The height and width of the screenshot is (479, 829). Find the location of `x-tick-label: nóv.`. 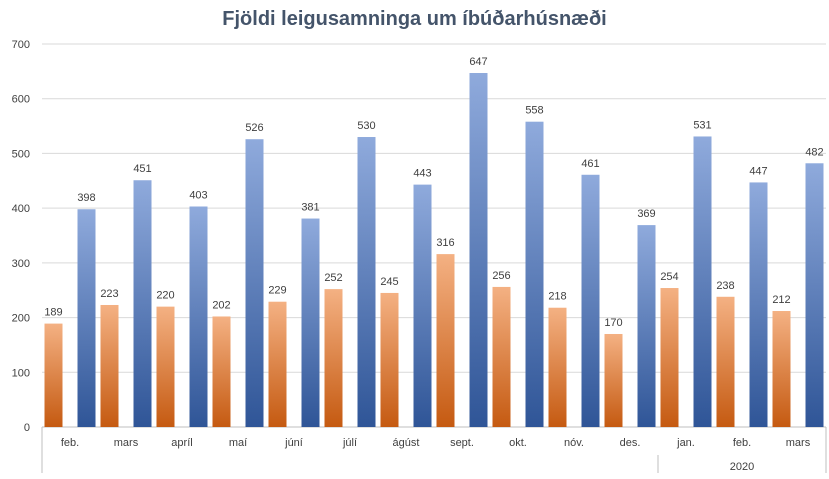

x-tick-label: nóv. is located at coordinates (574, 443).